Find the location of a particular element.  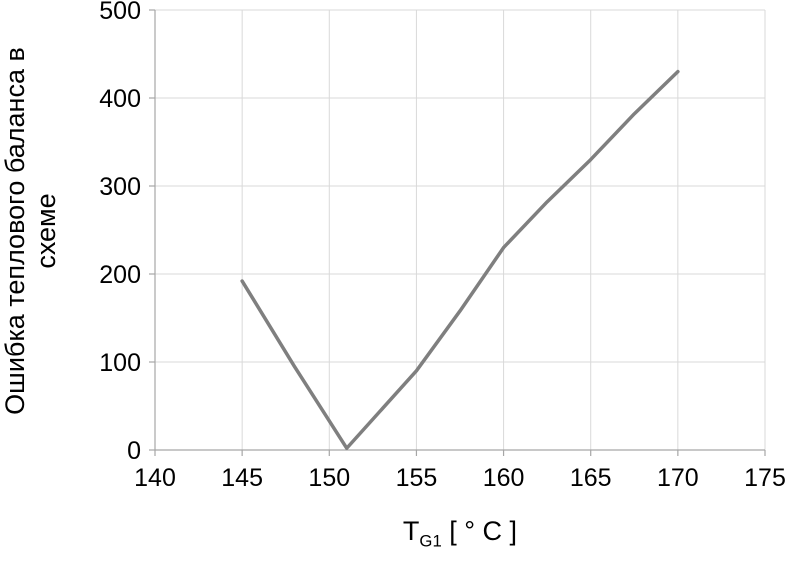

y-axis-title-line1: Ошибка теплового баланса в is located at coordinates (15, 231).